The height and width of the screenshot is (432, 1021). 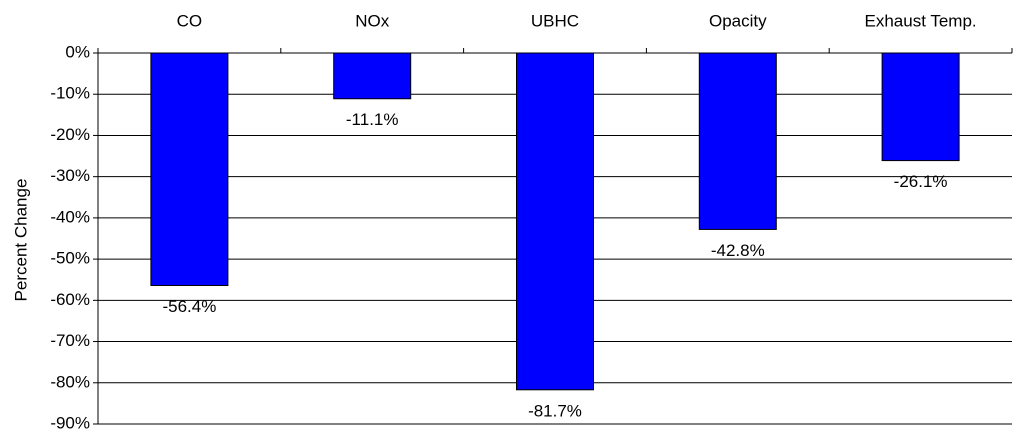 What do you see at coordinates (738, 250) in the screenshot?
I see `value-label: -42.8%` at bounding box center [738, 250].